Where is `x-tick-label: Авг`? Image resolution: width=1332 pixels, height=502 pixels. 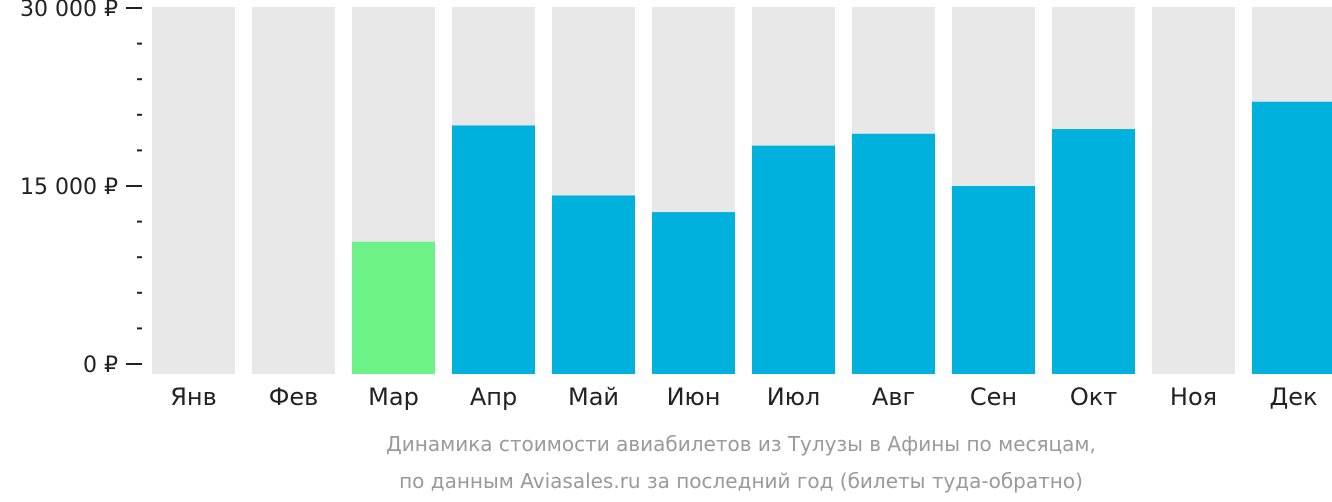 x-tick-label: Авг is located at coordinates (893, 397).